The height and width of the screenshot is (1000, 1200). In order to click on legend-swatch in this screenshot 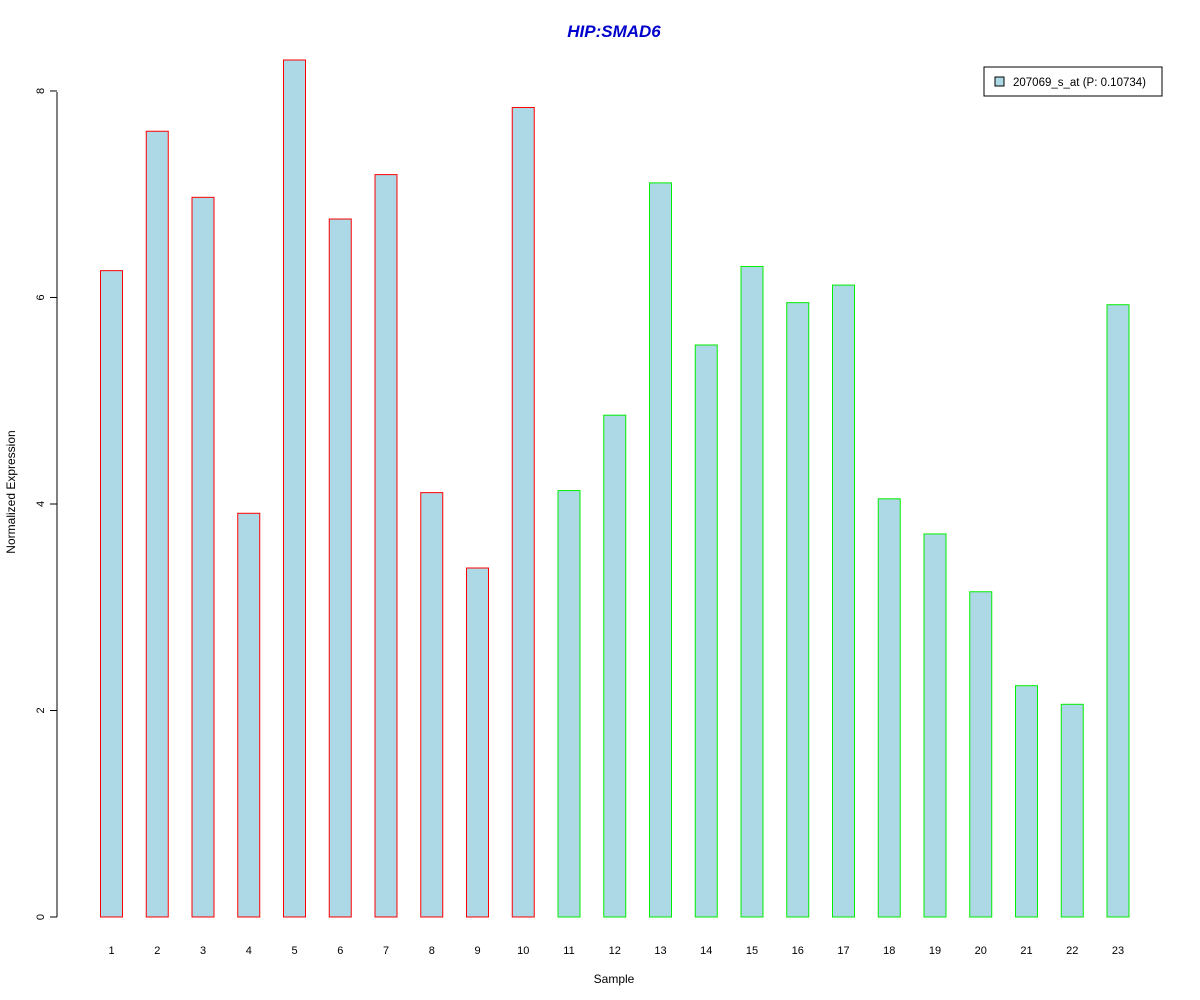, I will do `click(999, 81)`.